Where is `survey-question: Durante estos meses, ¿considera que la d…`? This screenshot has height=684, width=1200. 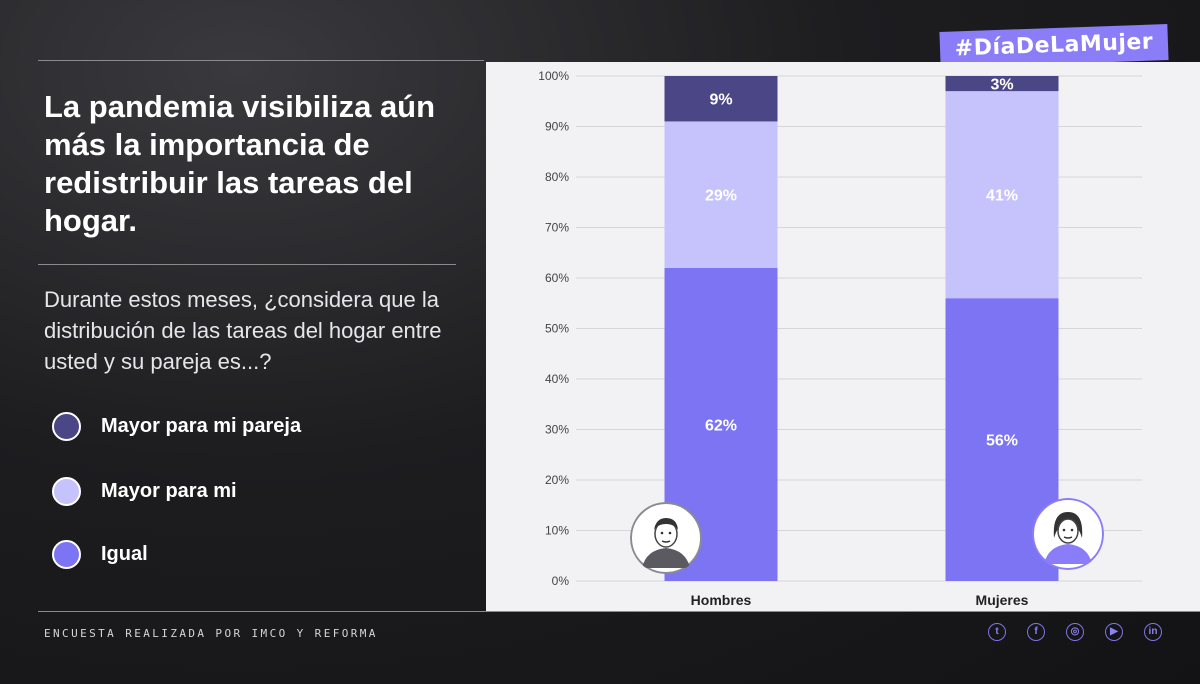
survey-question: Durante estos meses, ¿considera que la d… is located at coordinates (243, 330).